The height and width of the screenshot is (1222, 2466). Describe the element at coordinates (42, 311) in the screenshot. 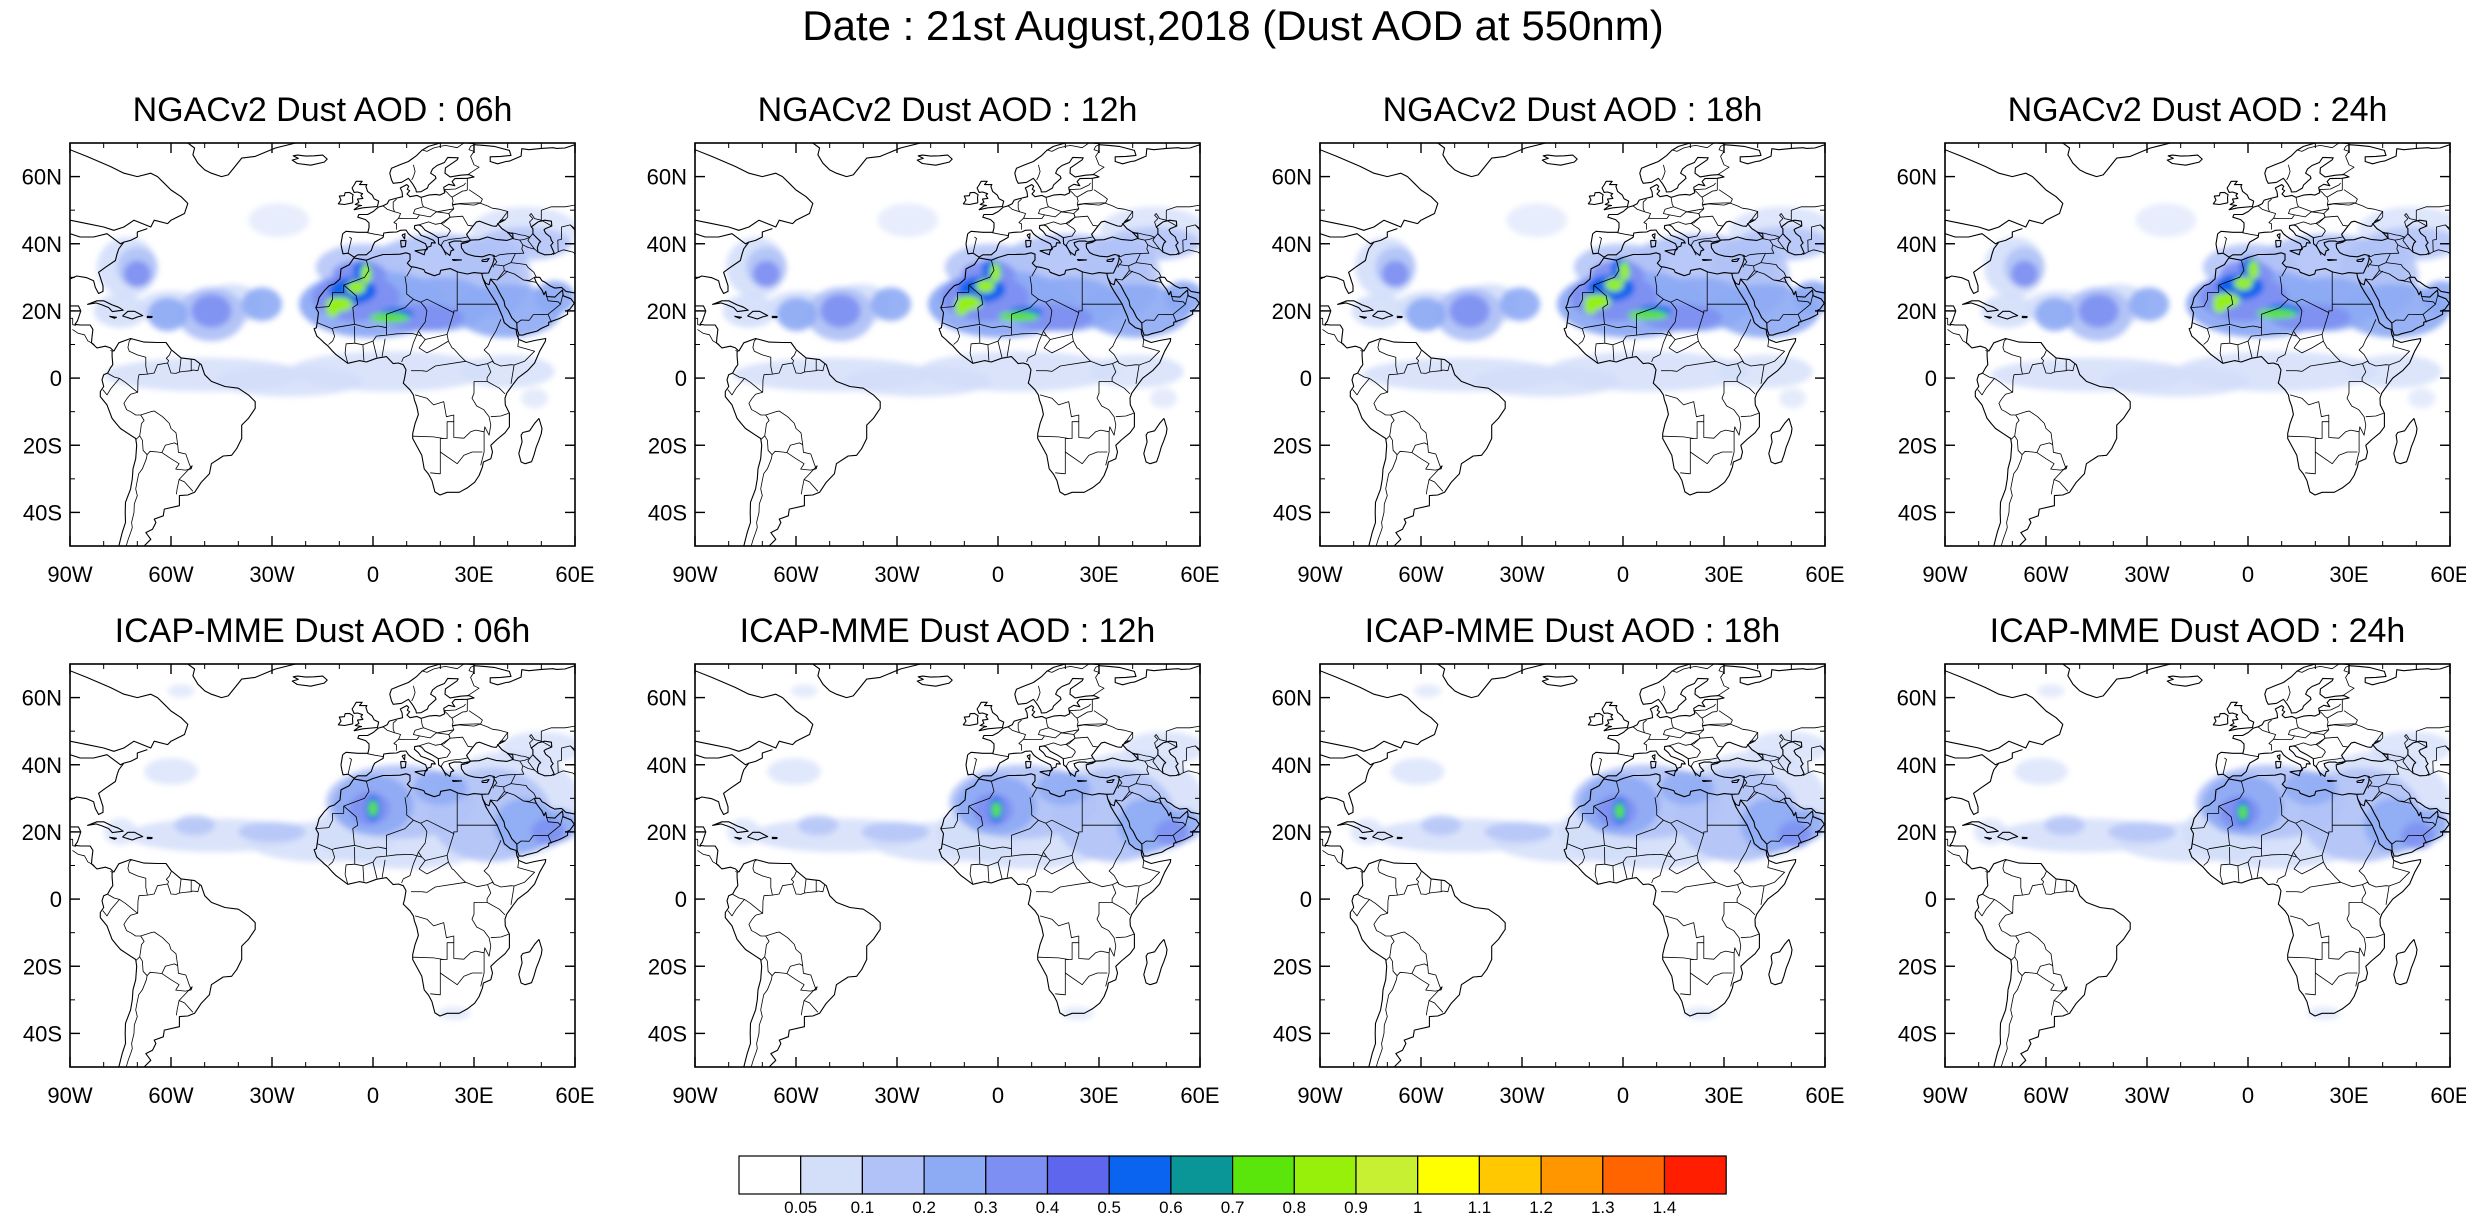

I see `lat-tick-label: 20N` at that location.